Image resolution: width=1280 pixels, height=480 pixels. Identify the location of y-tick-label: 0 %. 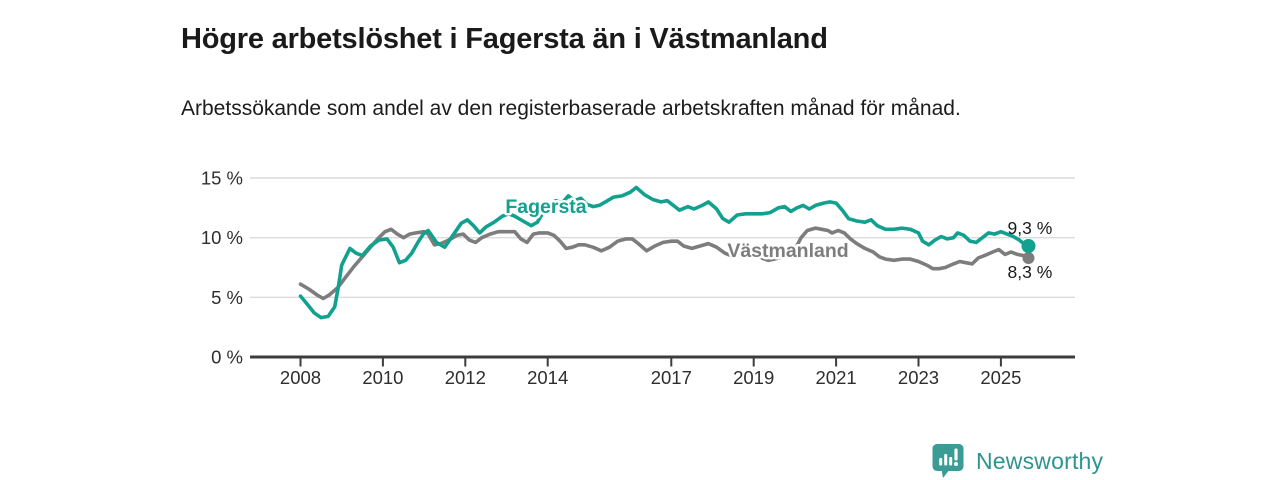
(227, 357).